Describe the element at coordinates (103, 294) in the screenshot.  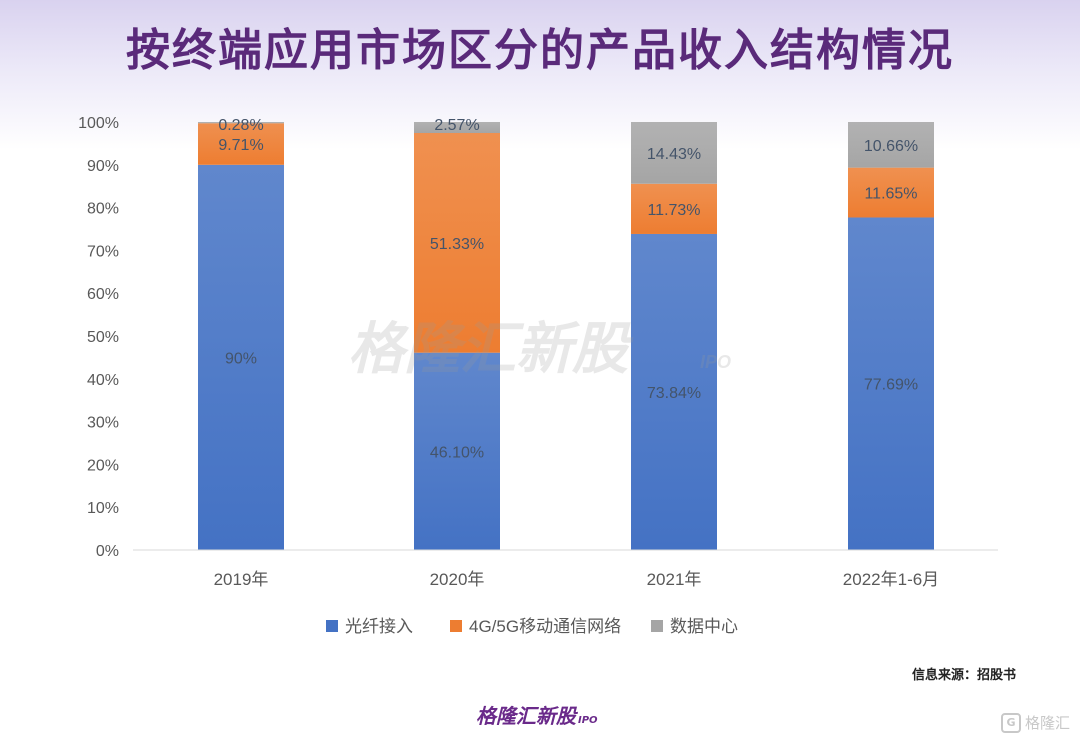
I see `y-tick-label: 60%` at that location.